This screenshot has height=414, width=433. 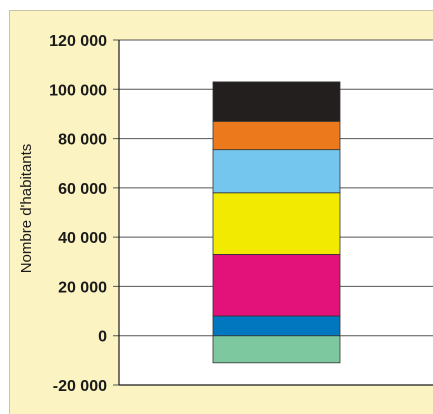 What do you see at coordinates (78, 41) in the screenshot?
I see `y-tick-label: 120 000` at bounding box center [78, 41].